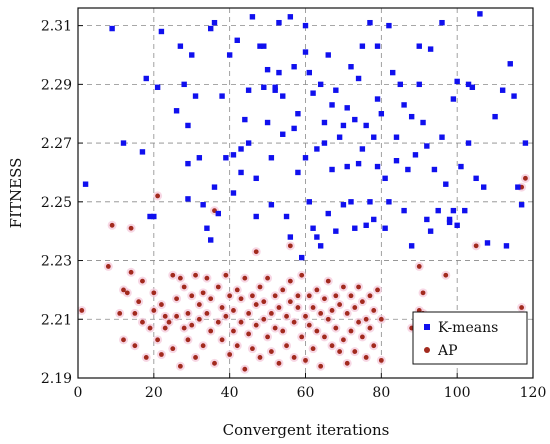 The height and width of the screenshot is (444, 550). Describe the element at coordinates (533, 393) in the screenshot. I see `x-tick-label: 120` at that location.